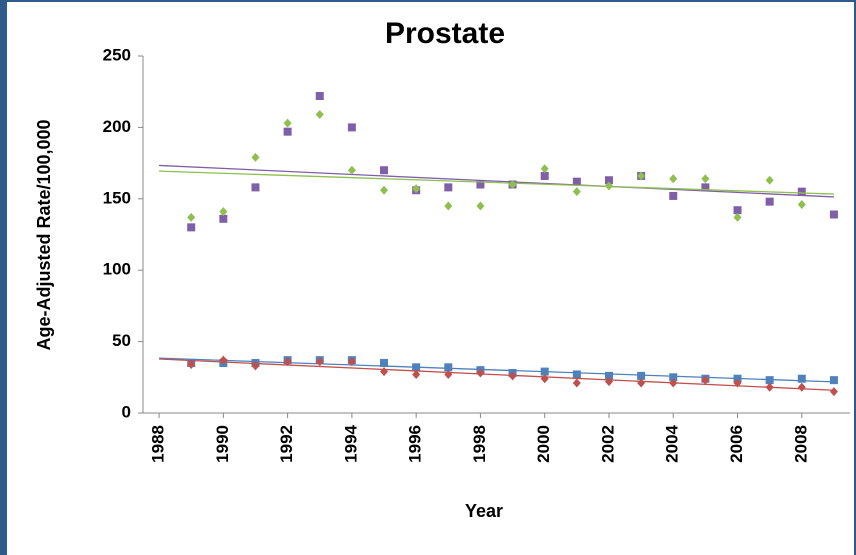 This screenshot has width=856, height=555. Describe the element at coordinates (484, 511) in the screenshot. I see `x-axis-label: Year` at that location.